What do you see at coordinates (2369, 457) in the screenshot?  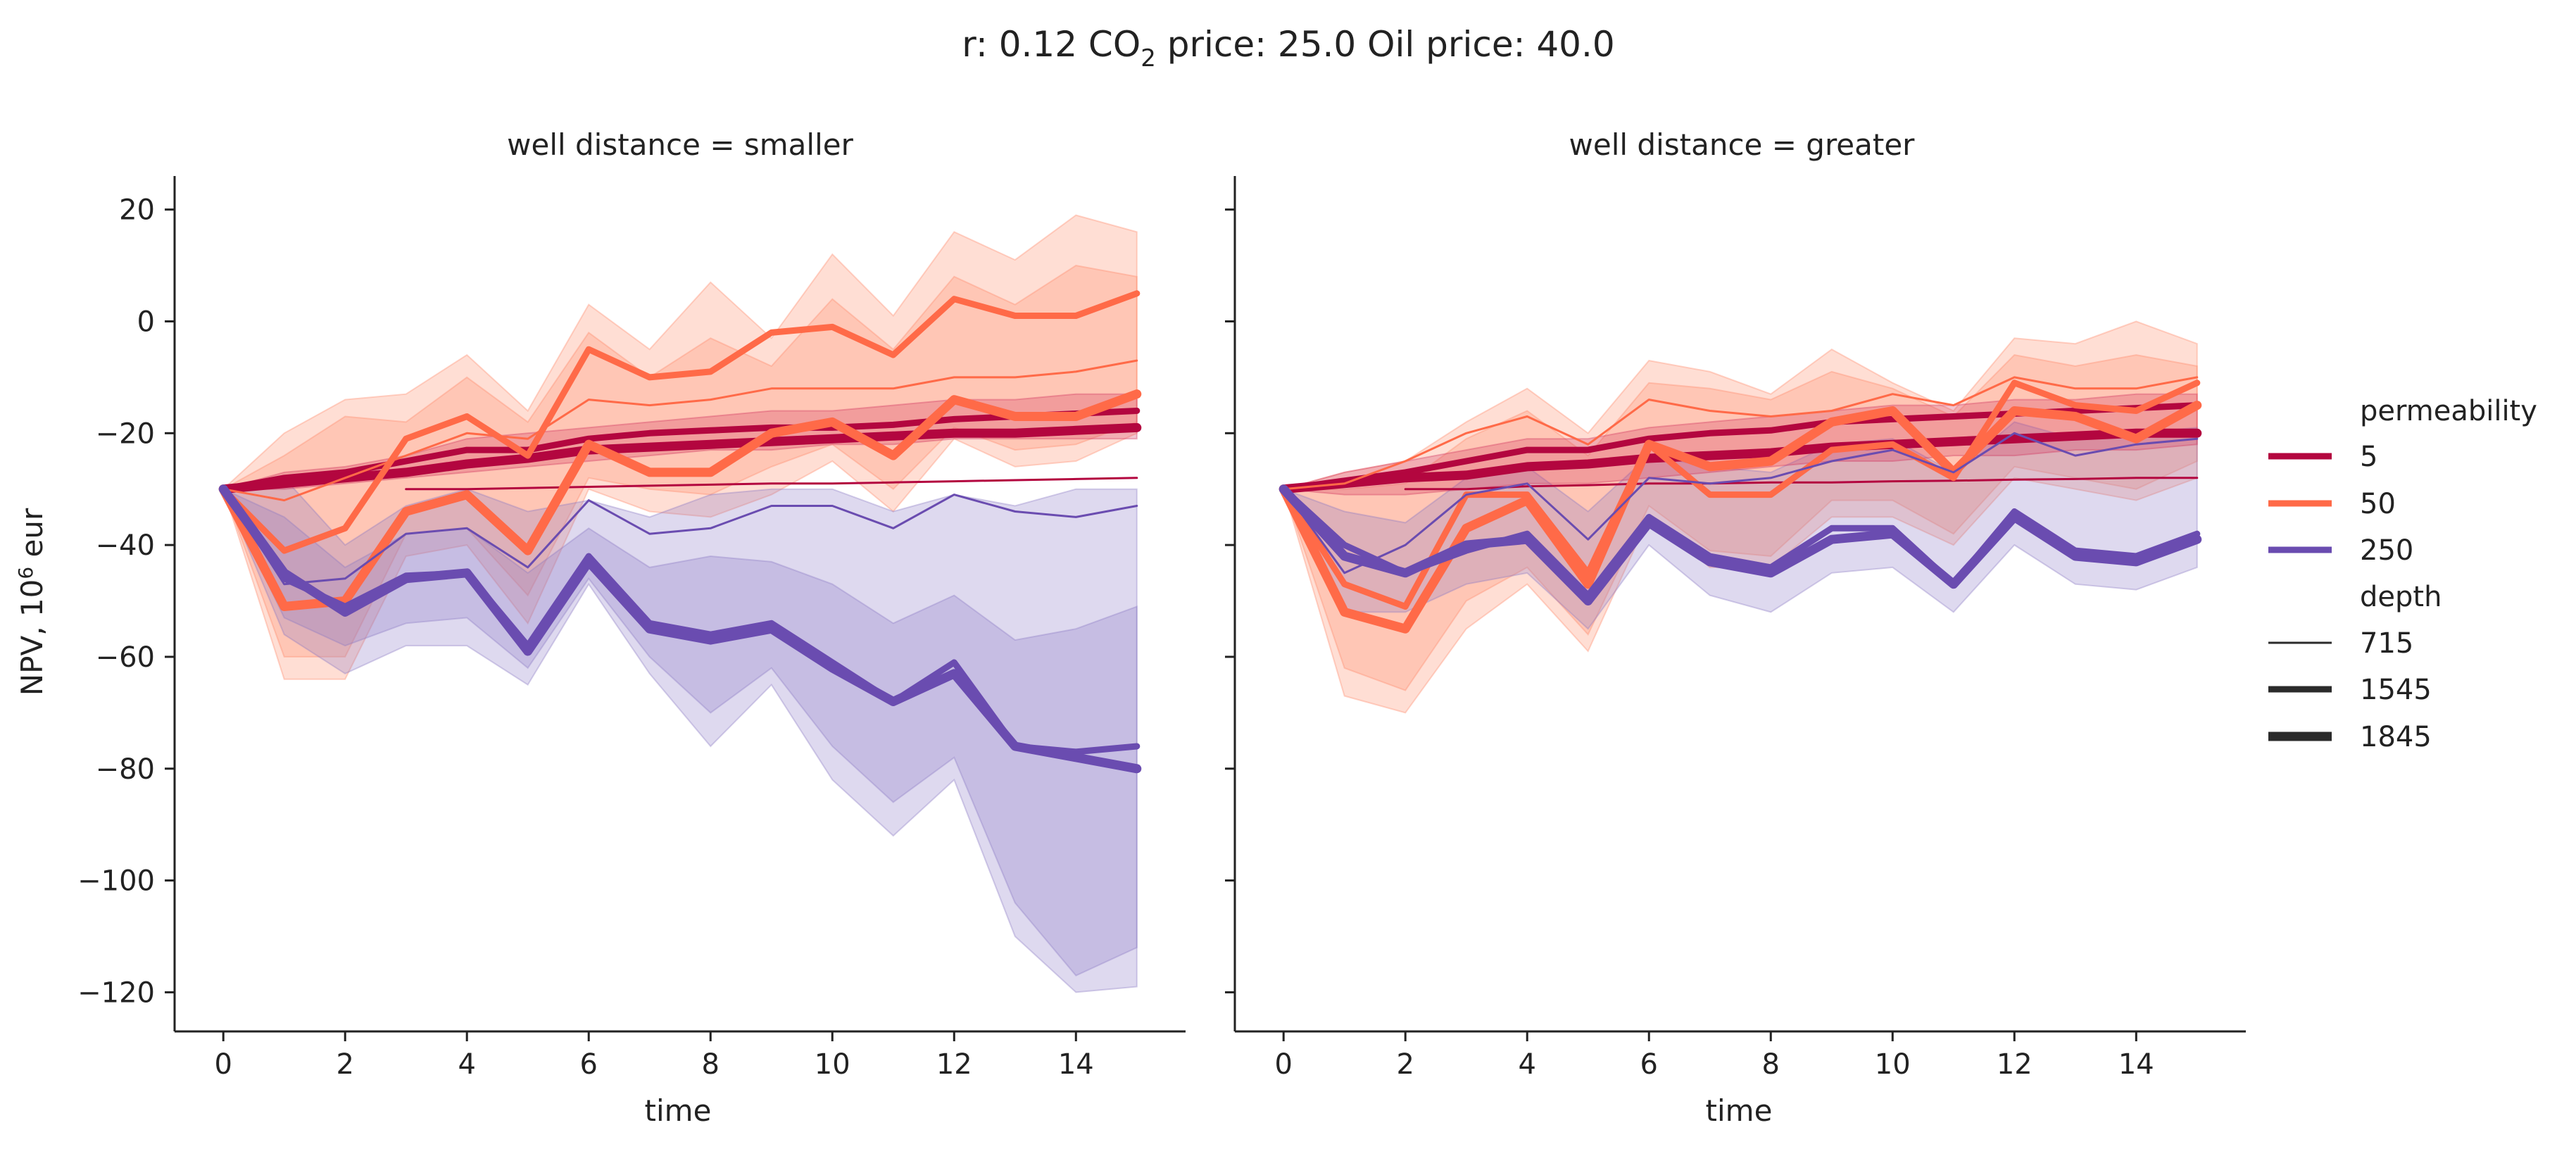 I see `legend-label-permeability-5: 5` at bounding box center [2369, 457].